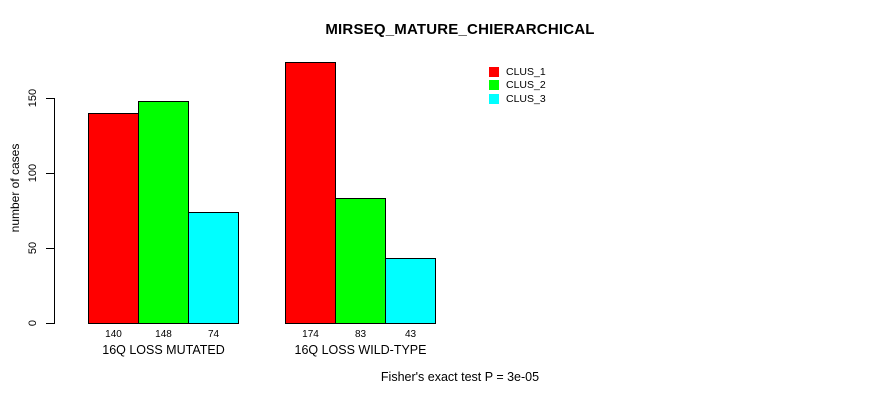  What do you see at coordinates (460, 377) in the screenshot?
I see `annotation-text: Fisher's exact test P = 3e-05` at bounding box center [460, 377].